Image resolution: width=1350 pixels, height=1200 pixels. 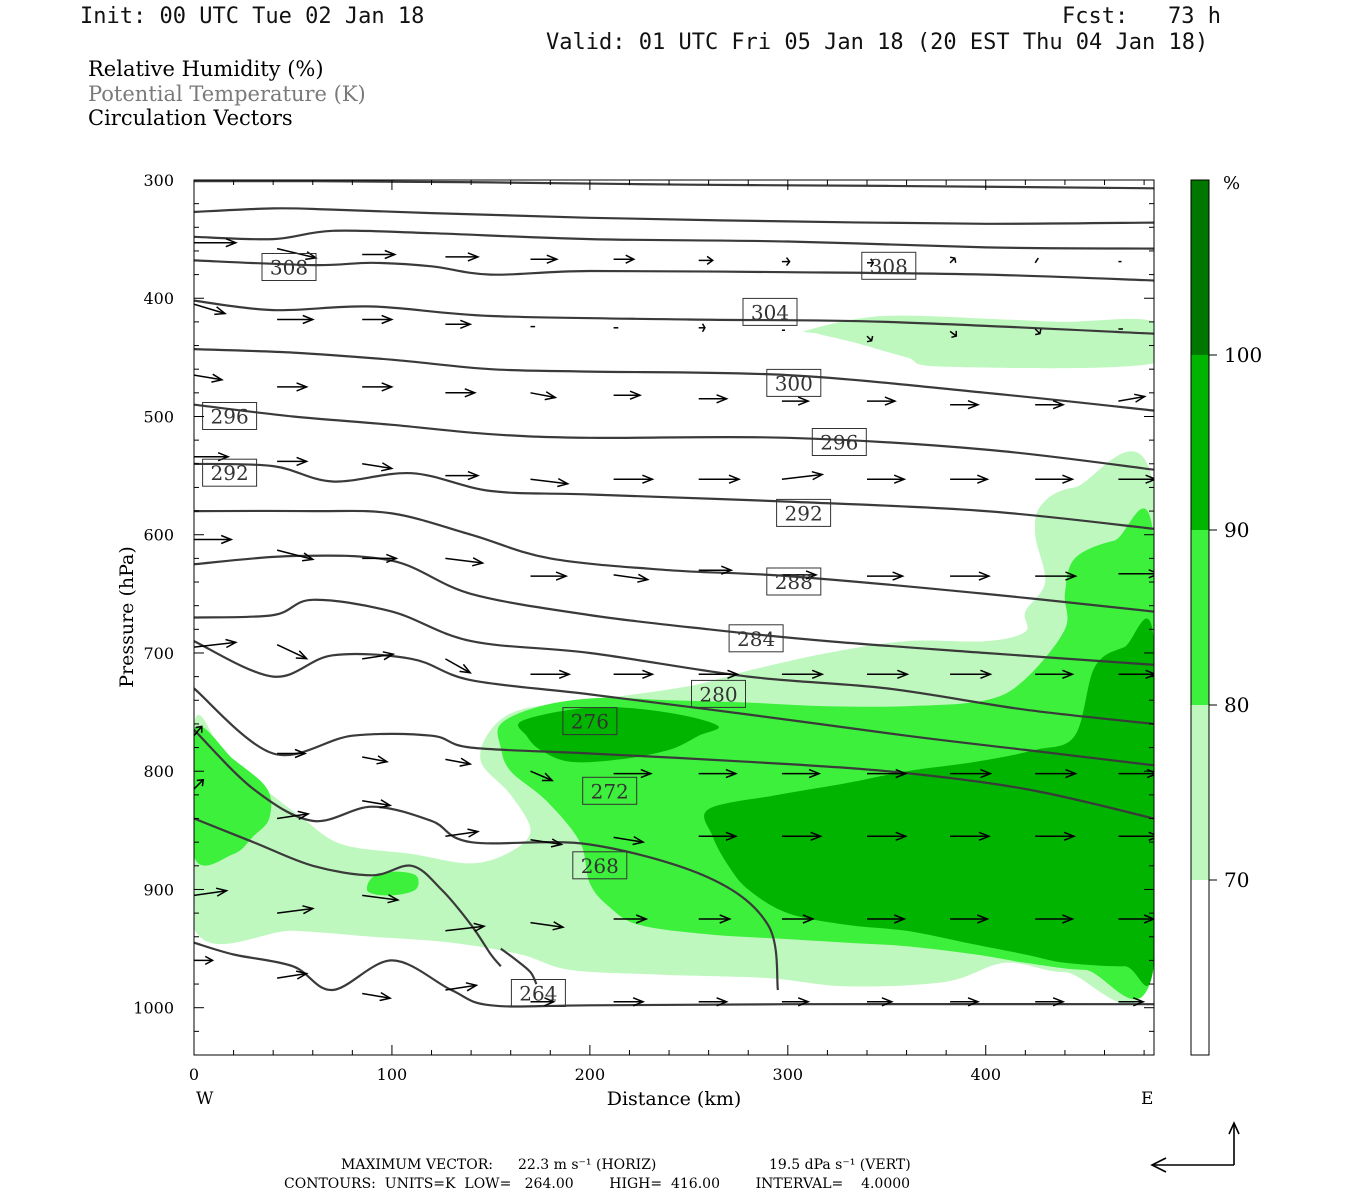 I want to click on y-tick-label: 900, so click(x=158, y=889).